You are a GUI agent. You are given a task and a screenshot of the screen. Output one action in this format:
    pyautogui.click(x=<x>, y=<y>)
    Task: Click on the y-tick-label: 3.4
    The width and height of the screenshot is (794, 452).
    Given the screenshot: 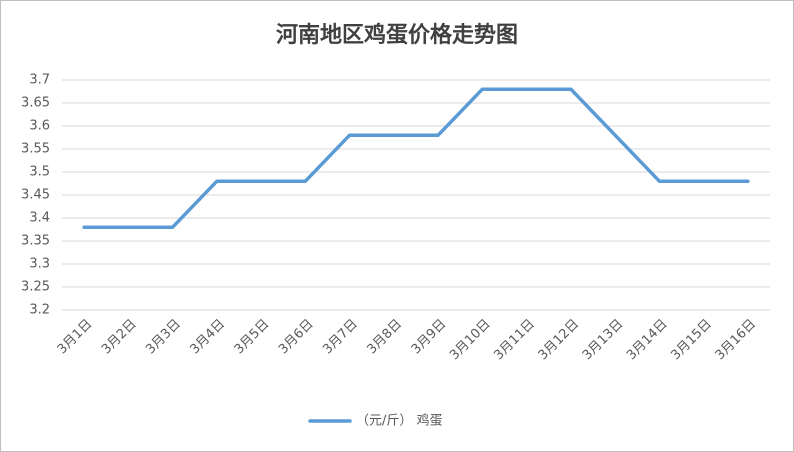 What is the action you would take?
    pyautogui.click(x=39, y=218)
    